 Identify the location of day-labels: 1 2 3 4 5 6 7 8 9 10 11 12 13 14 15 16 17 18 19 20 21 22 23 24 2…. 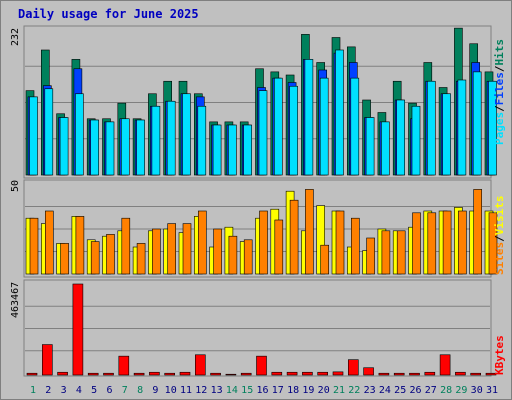
(264, 390).